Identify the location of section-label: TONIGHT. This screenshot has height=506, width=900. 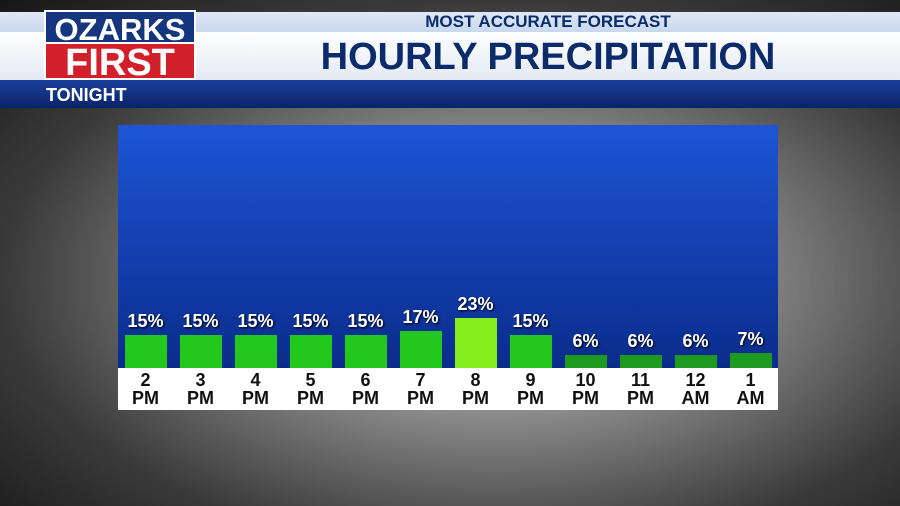
(86, 95).